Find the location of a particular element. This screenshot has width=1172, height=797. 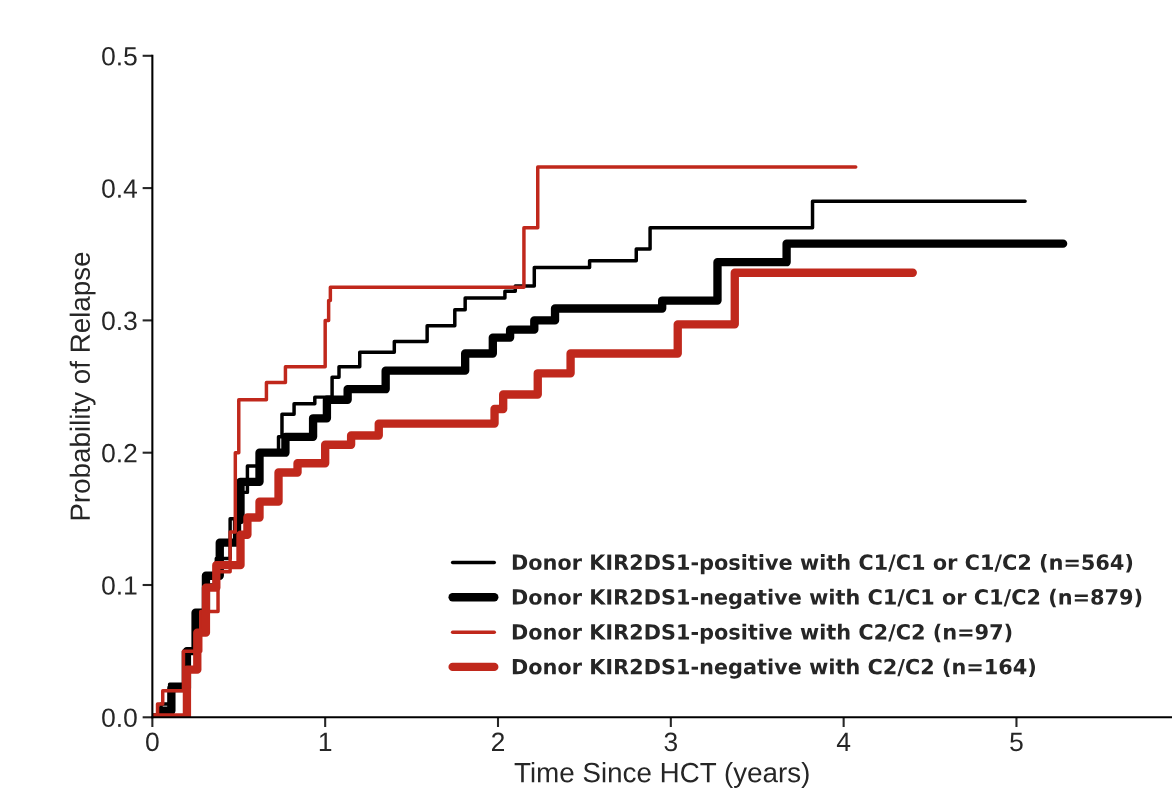

legend-label: Donor KIR2DS1-positive with C1/C1 or C1/C2 (n=564) is located at coordinates (822, 564).